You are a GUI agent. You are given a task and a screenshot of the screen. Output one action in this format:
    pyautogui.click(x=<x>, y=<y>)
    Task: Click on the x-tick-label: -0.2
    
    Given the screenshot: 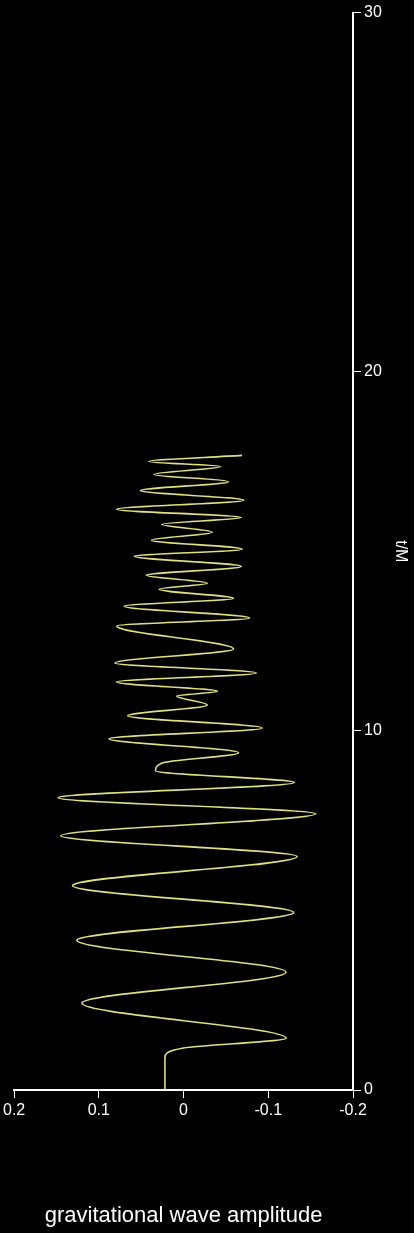 What is the action you would take?
    pyautogui.click(x=353, y=1110)
    